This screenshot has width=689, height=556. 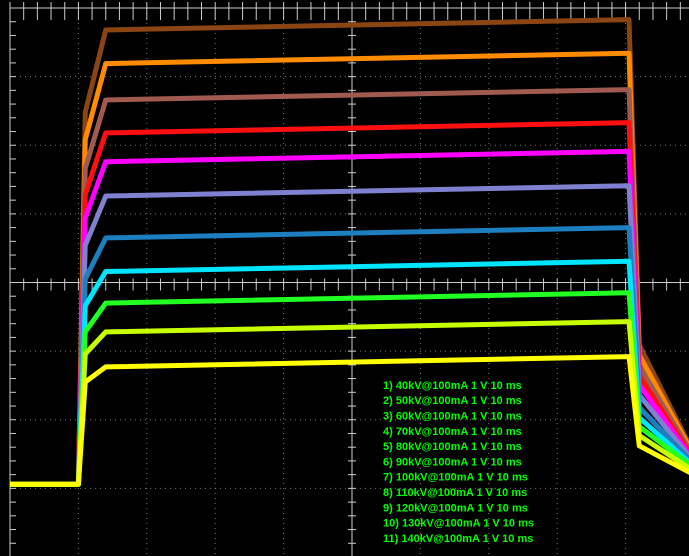 I want to click on legend-entry: 11) 140kV@100mA 1 V 10 ms, so click(x=458, y=539).